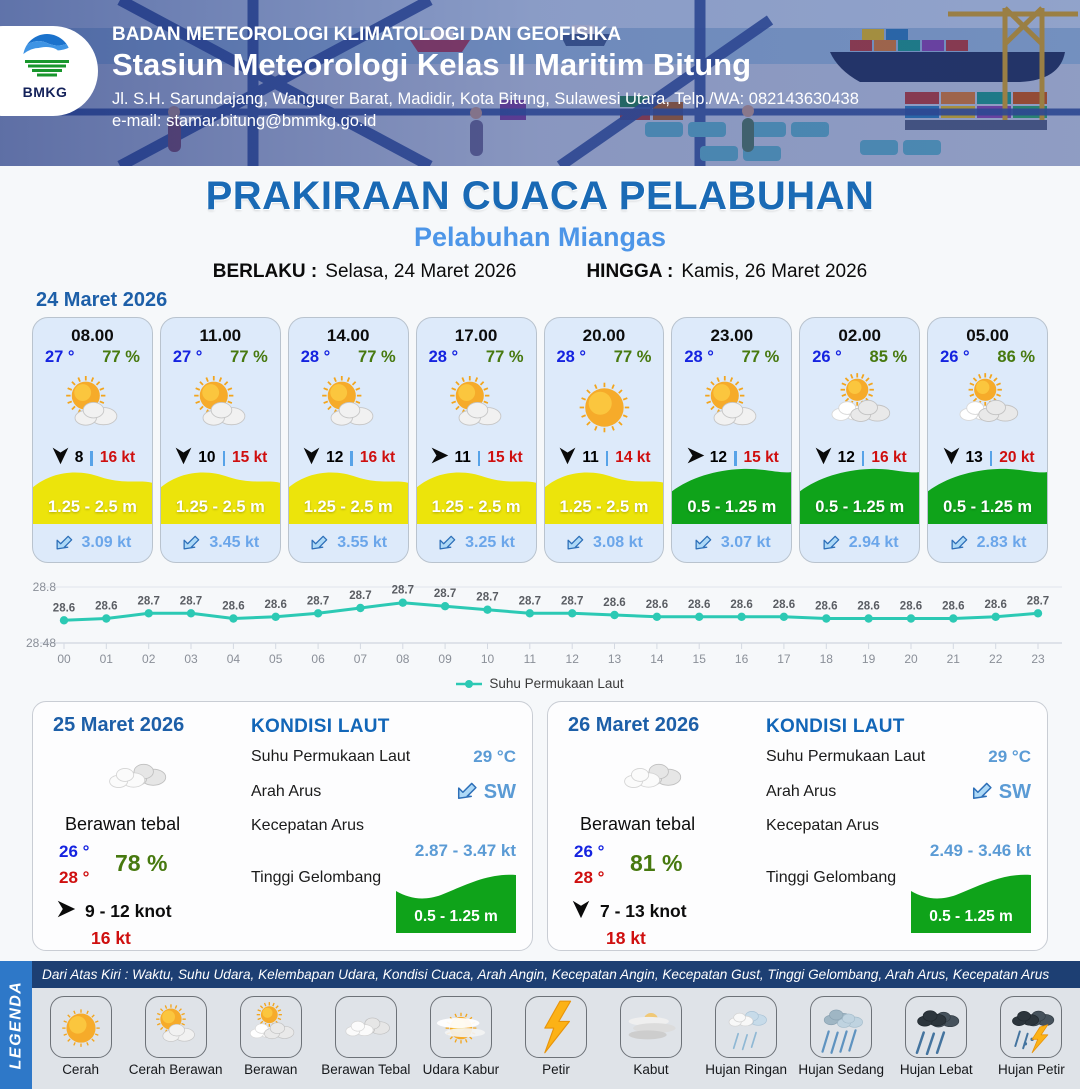 Image resolution: width=1080 pixels, height=1089 pixels. I want to click on sst-label: Suhu Permukaan Laut, so click(331, 756).